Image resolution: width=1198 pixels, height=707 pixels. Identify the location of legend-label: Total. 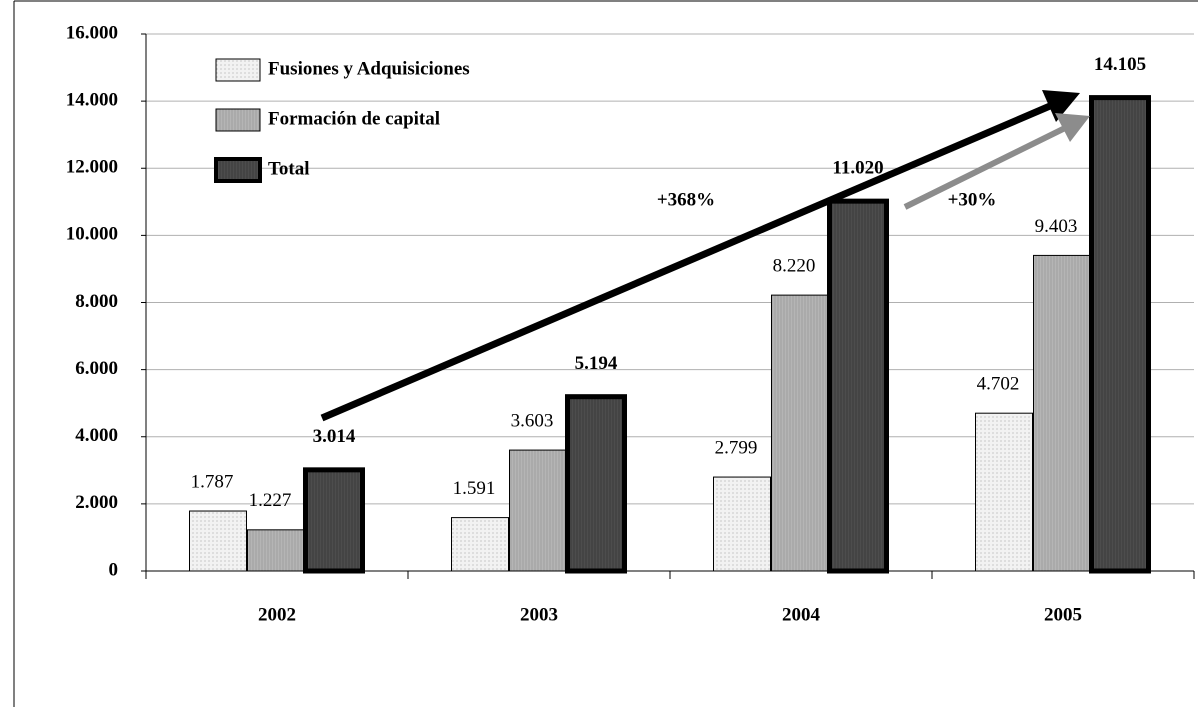
(289, 168).